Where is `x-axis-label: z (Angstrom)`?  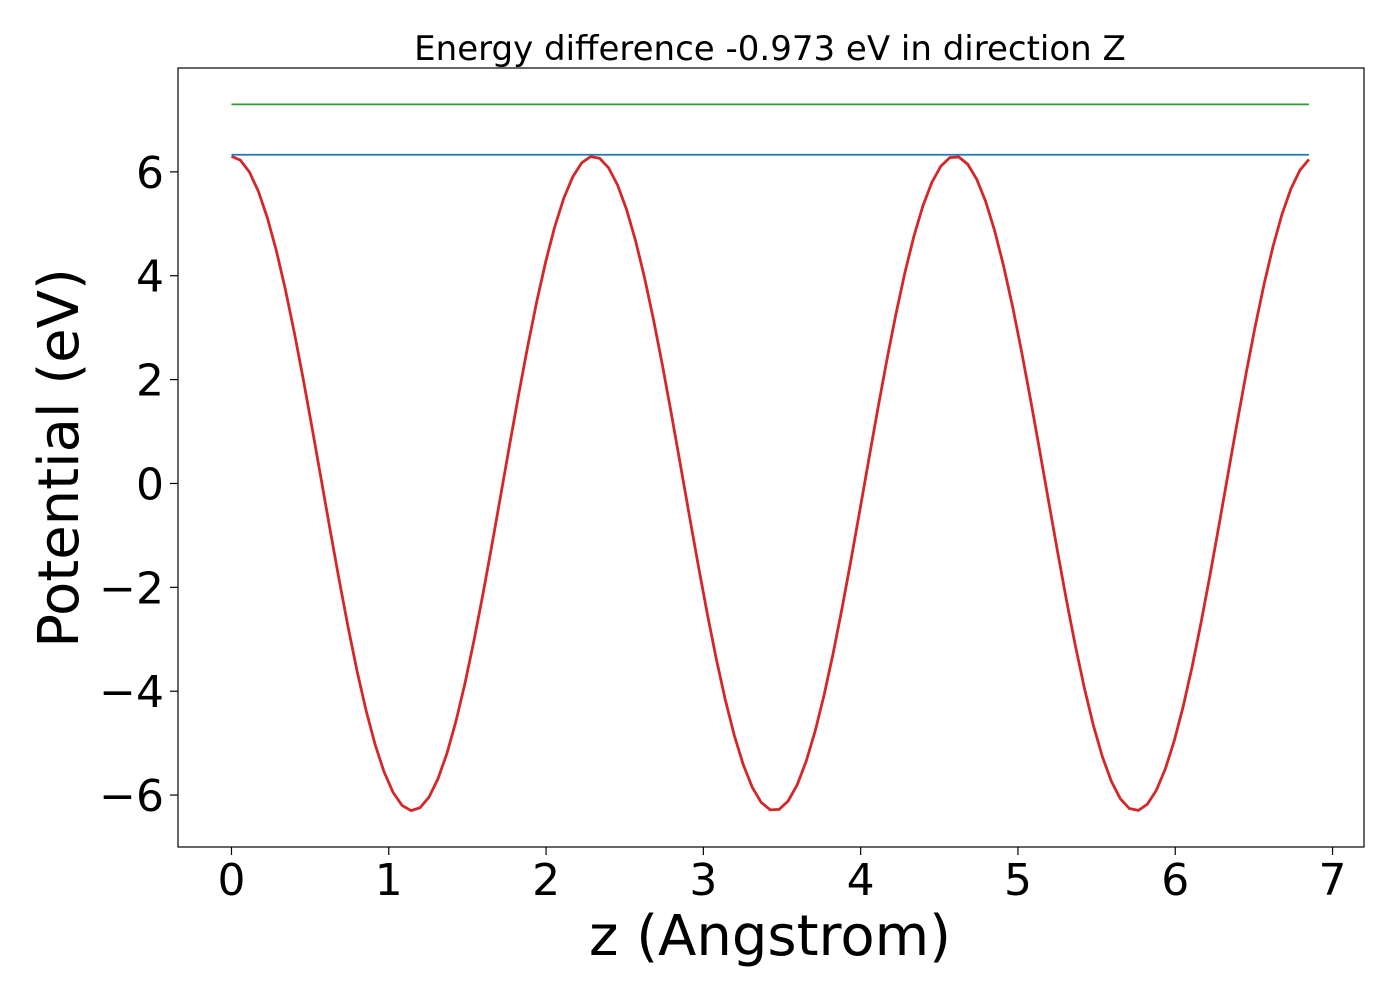 x-axis-label: z (Angstrom) is located at coordinates (770, 936).